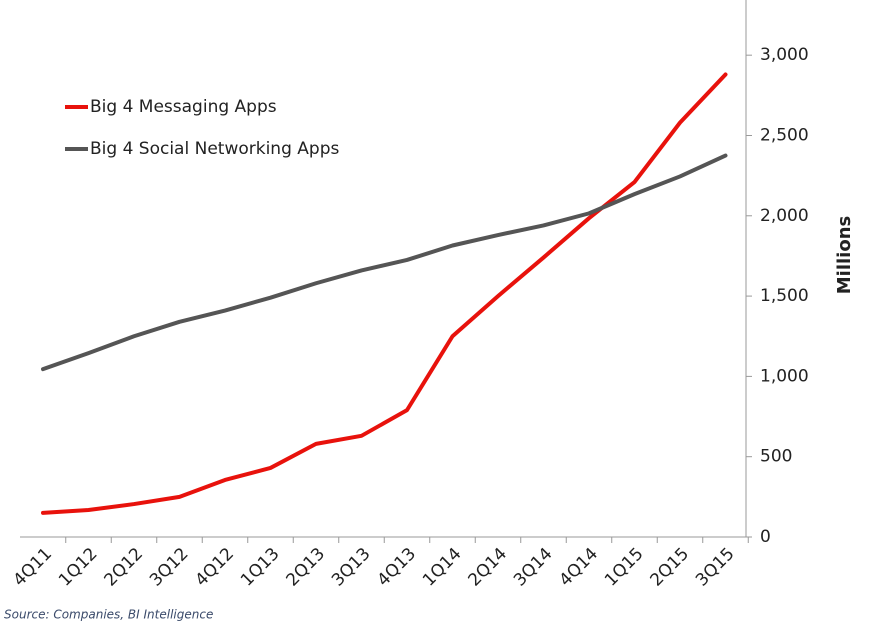 The image size is (869, 624). What do you see at coordinates (784, 216) in the screenshot?
I see `y-tick-label: 2,000` at bounding box center [784, 216].